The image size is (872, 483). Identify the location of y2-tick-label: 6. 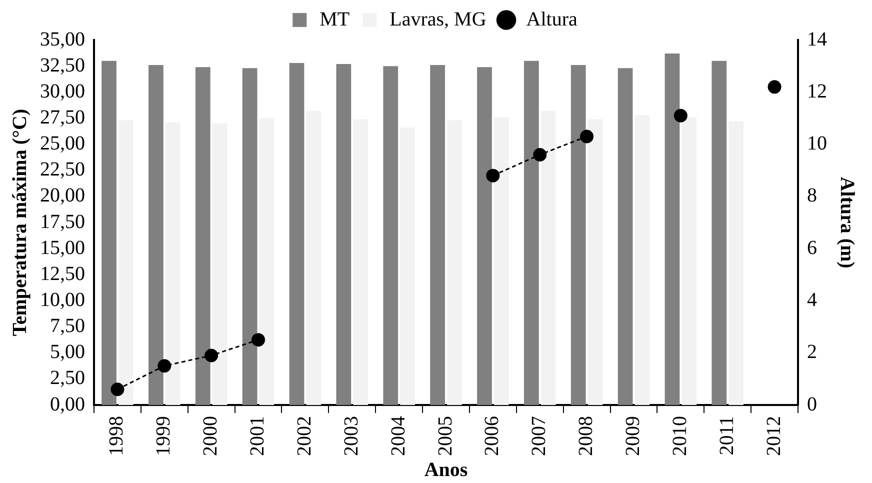
(812, 247).